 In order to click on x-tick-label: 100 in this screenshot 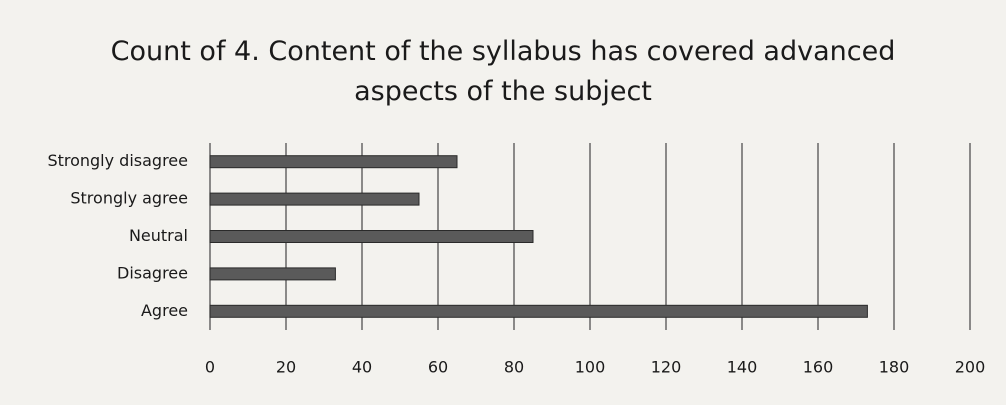, I will do `click(590, 367)`.